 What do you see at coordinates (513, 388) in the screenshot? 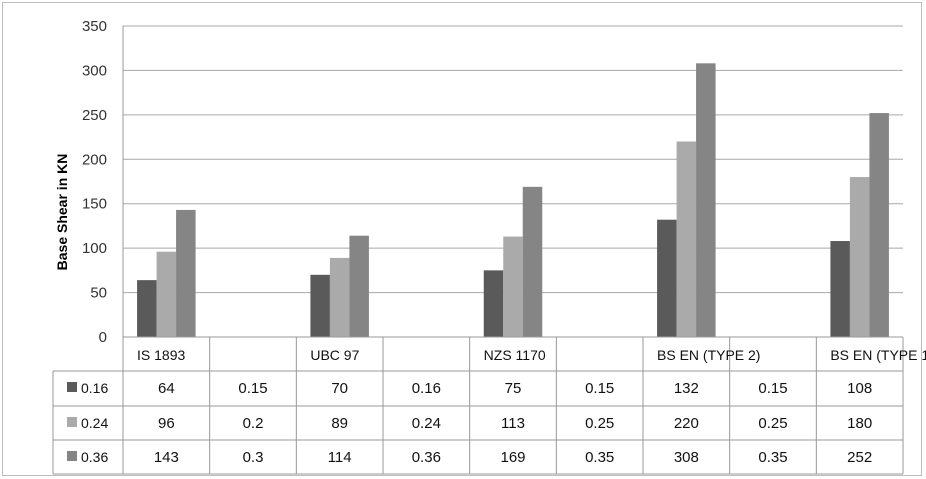
I see `table-cell: 75` at bounding box center [513, 388].